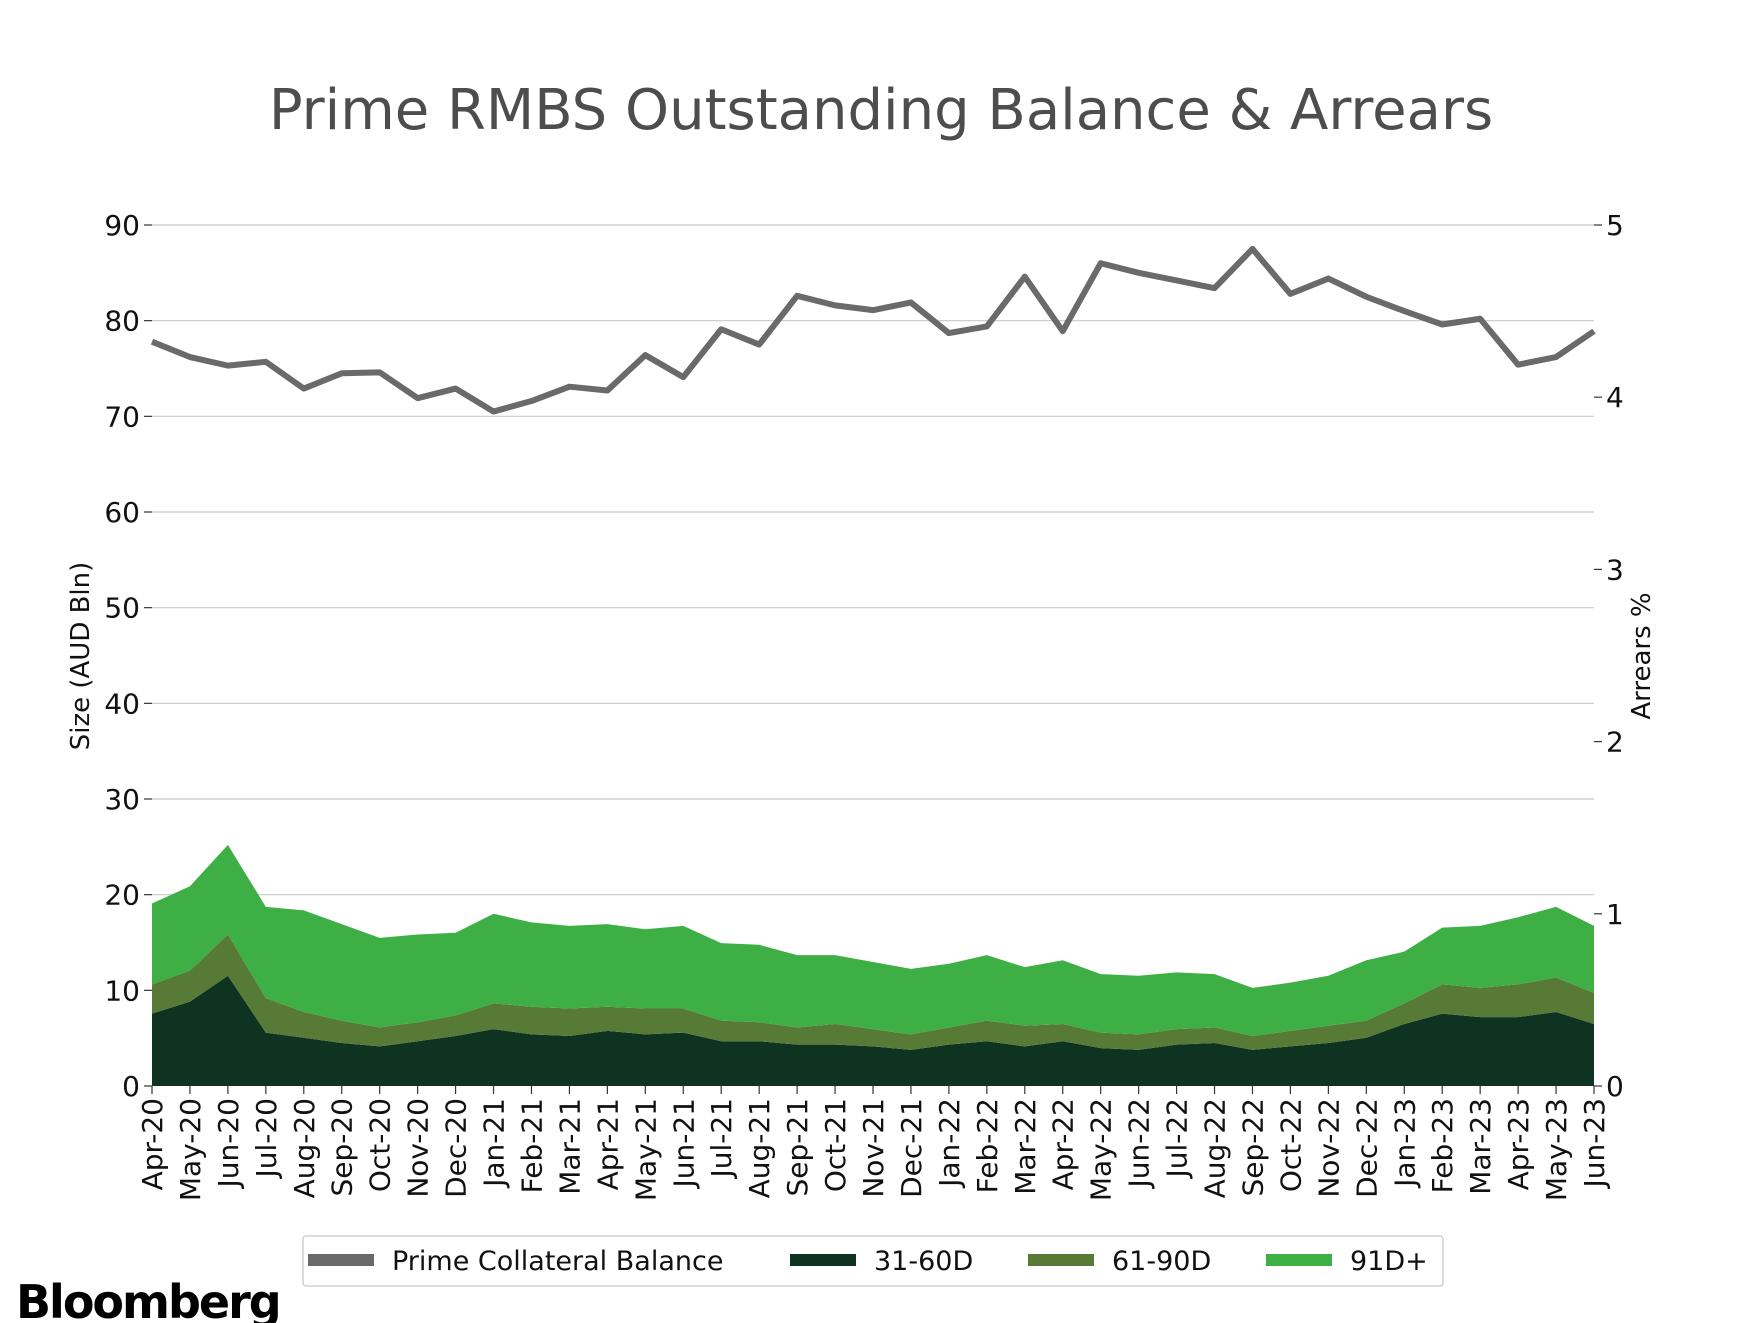 The image size is (1763, 1323). Describe the element at coordinates (721, 1139) in the screenshot. I see `x-tick-label: Jul-21` at that location.